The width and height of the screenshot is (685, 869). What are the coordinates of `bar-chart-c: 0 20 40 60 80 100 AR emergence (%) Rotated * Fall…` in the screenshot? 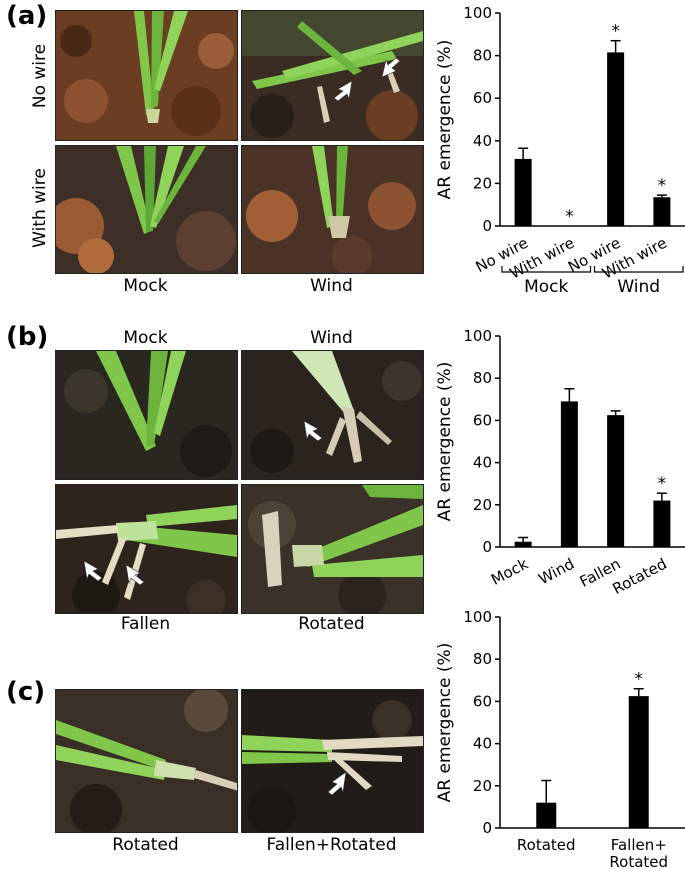 It's located at (560, 738).